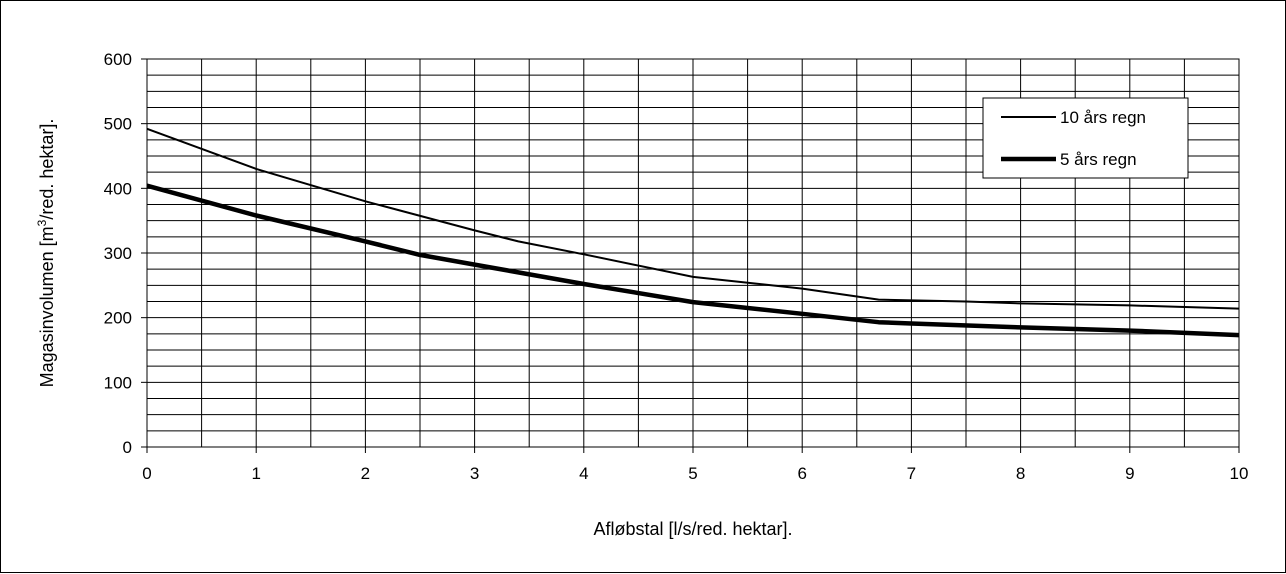 Image resolution: width=1286 pixels, height=574 pixels. What do you see at coordinates (692, 473) in the screenshot?
I see `x-tick-label: 5` at bounding box center [692, 473].